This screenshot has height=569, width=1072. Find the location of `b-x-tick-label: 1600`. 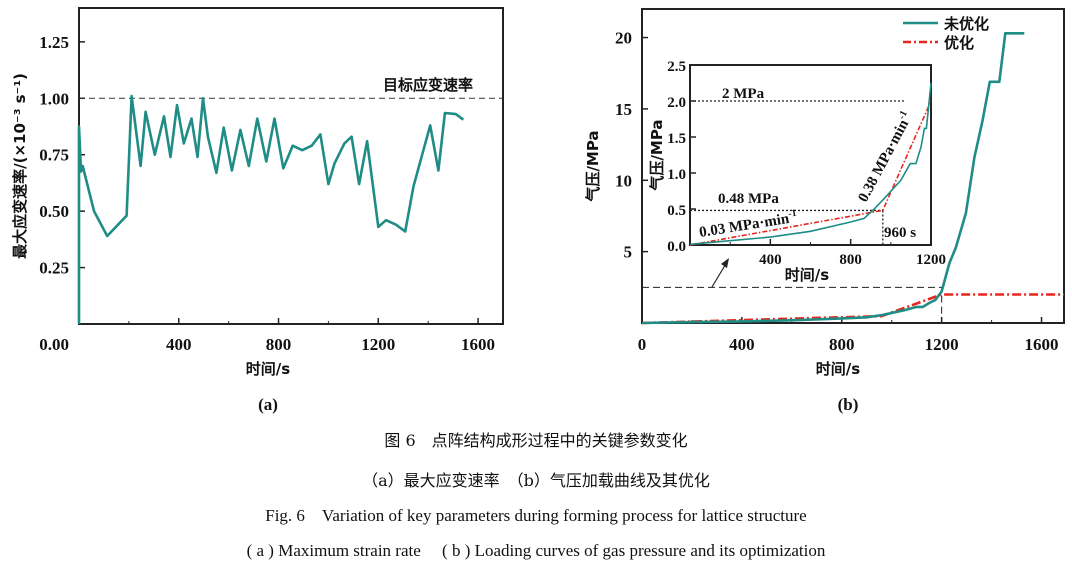

b-x-tick-label: 1600 is located at coordinates (1042, 344).